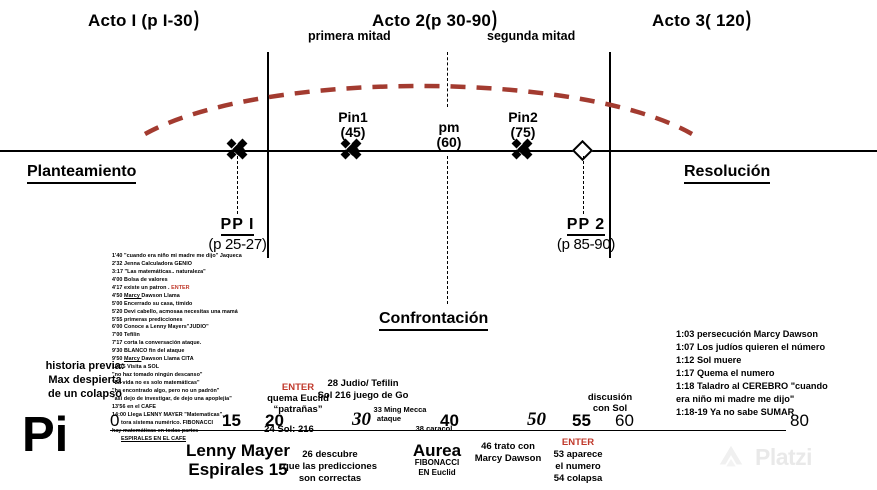 This screenshot has height=490, width=877. Describe the element at coordinates (196, 19) in the screenshot. I see `act1-title-paren: )` at that location.